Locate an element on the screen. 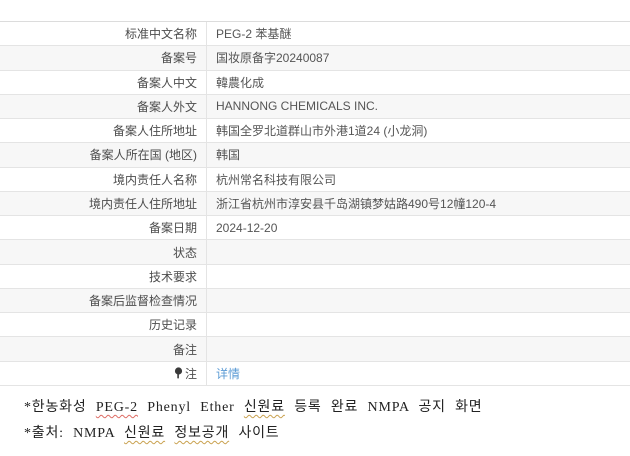 This screenshot has height=456, width=630. row-label: 历史记录 is located at coordinates (103, 325).